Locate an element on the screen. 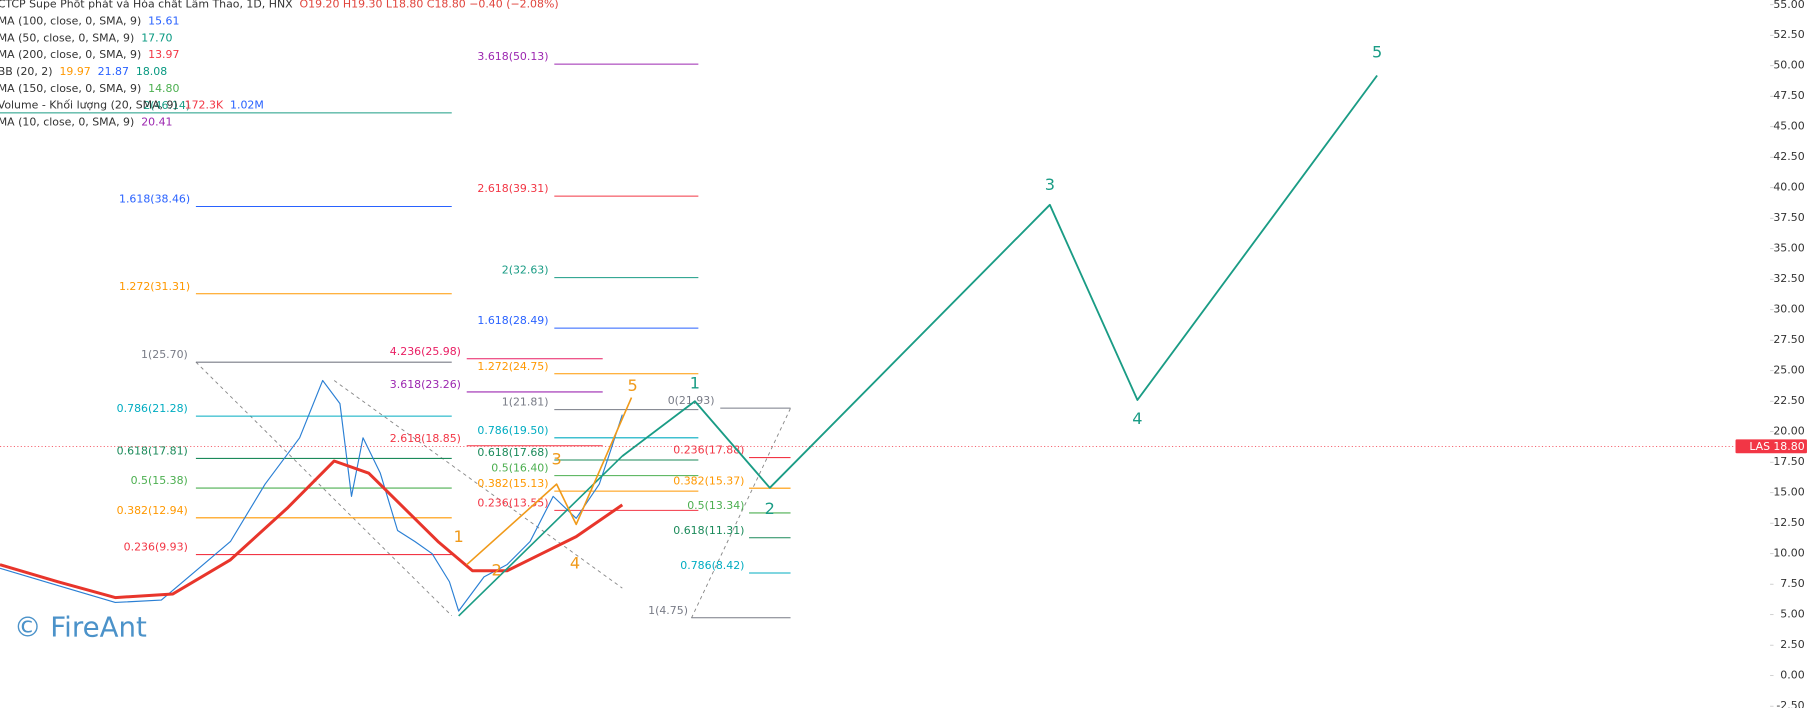 Image resolution: width=1807 pixels, height=708 pixels. fib-label: 1.272(31.31) is located at coordinates (154, 286).